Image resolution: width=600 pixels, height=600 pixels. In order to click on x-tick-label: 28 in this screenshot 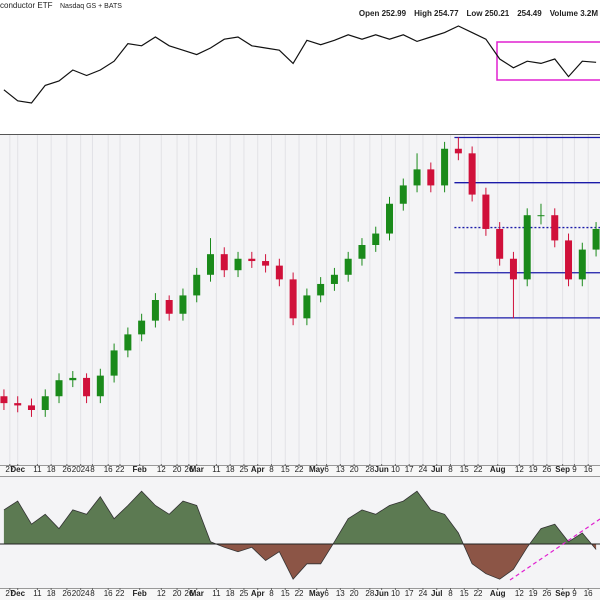, I will do `click(369, 469)`.